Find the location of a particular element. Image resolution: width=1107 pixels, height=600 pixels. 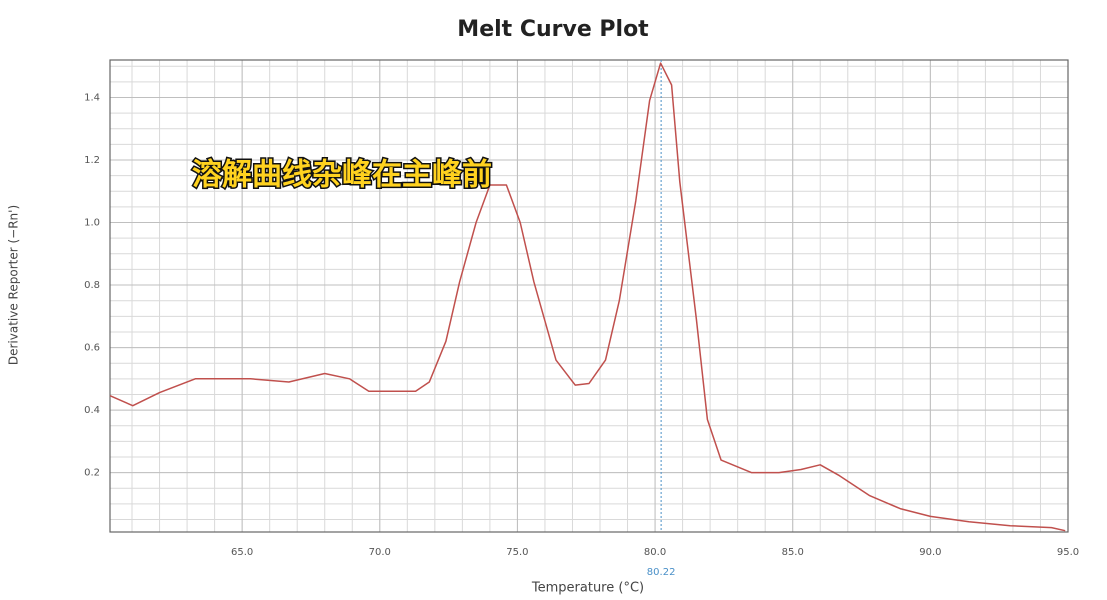

marker-label: 80.22 is located at coordinates (661, 572).